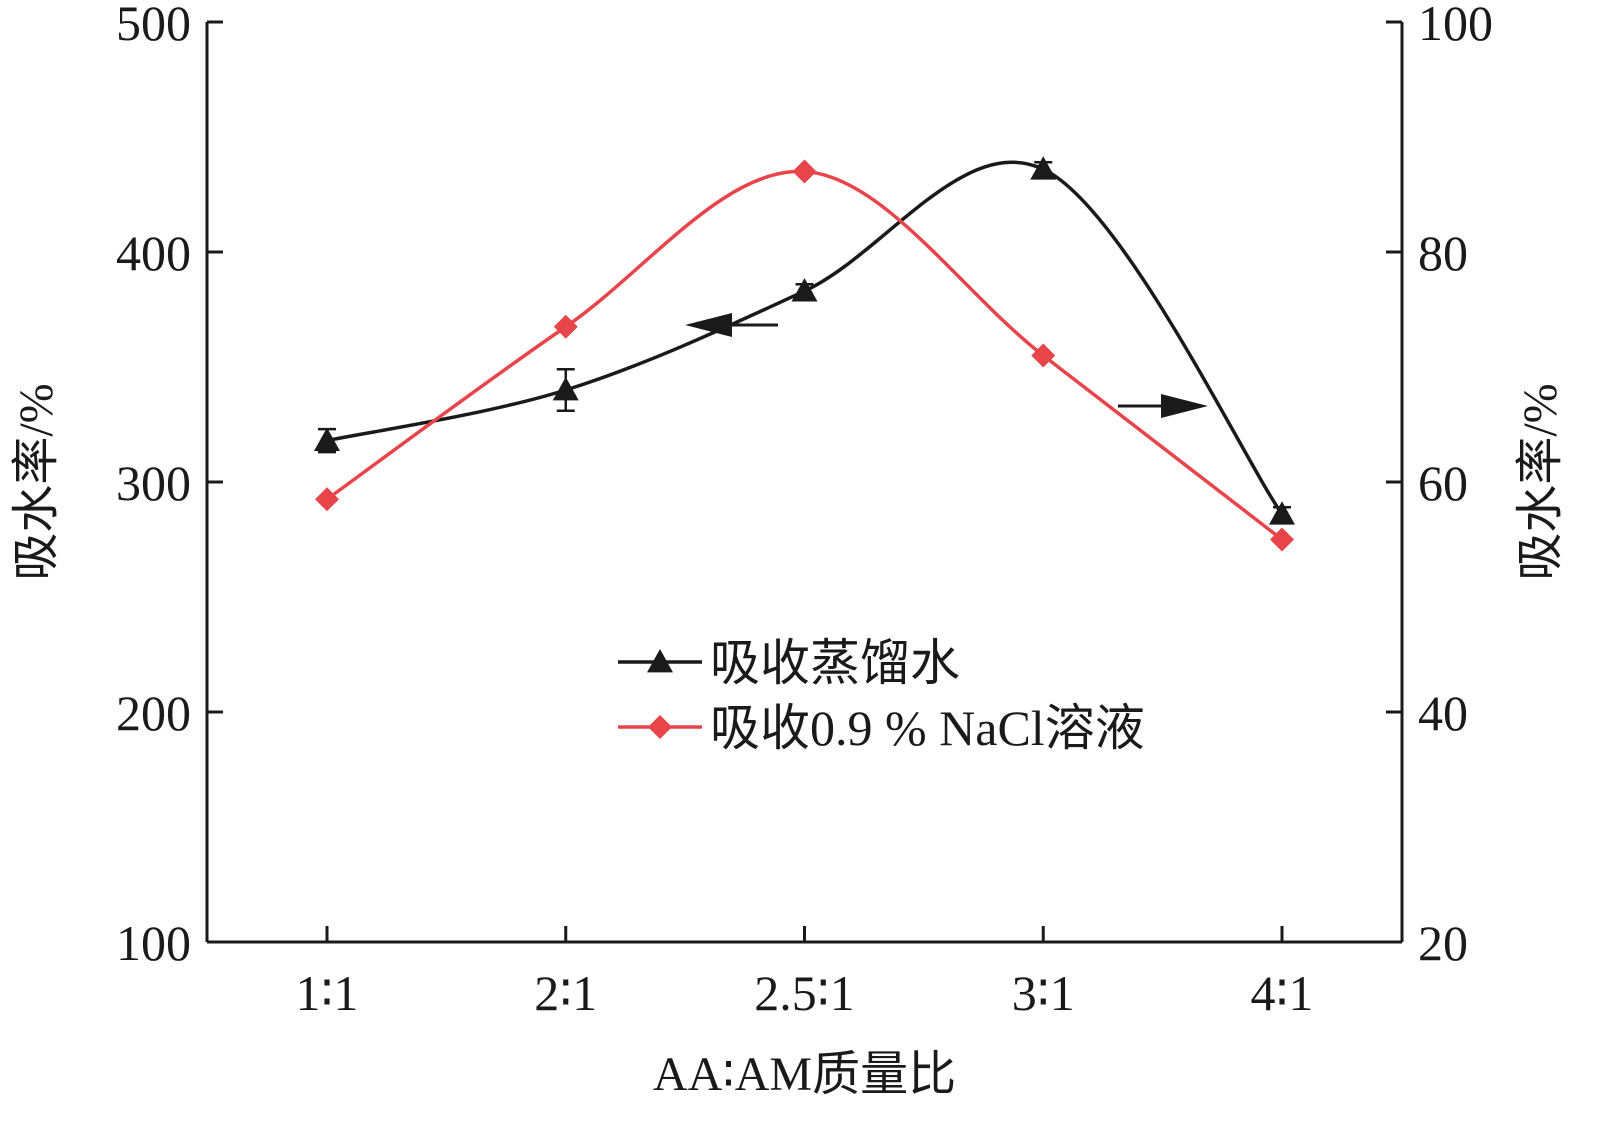 This screenshot has height=1124, width=1600. I want to click on y-left-tick-label: 100, so click(153, 943).